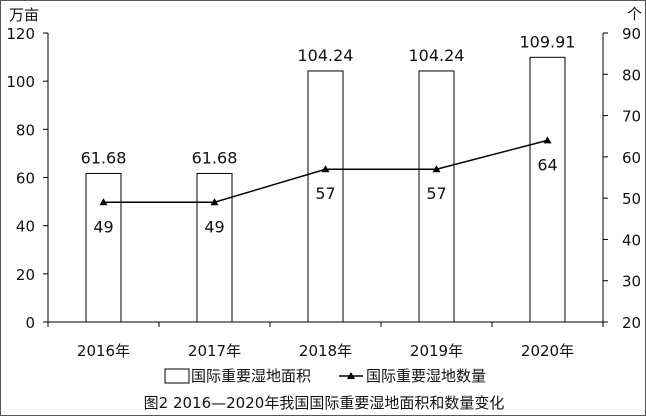 The image size is (646, 417). What do you see at coordinates (324, 403) in the screenshot?
I see `chart-caption: 图2 2016—2020年我国国际重要湿地面积和数量变化` at bounding box center [324, 403].